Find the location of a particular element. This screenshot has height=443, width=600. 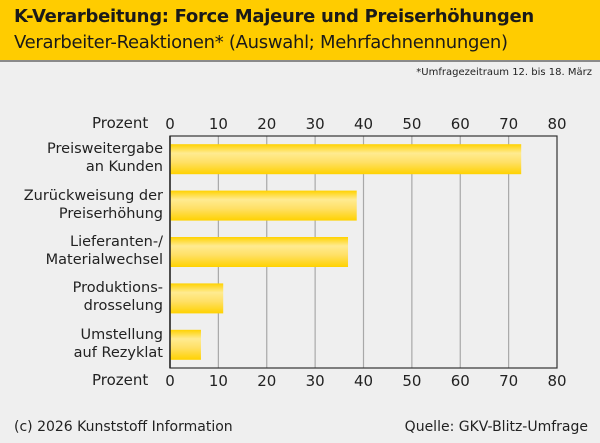

x-axis-label-top: Prozent is located at coordinates (120, 123).